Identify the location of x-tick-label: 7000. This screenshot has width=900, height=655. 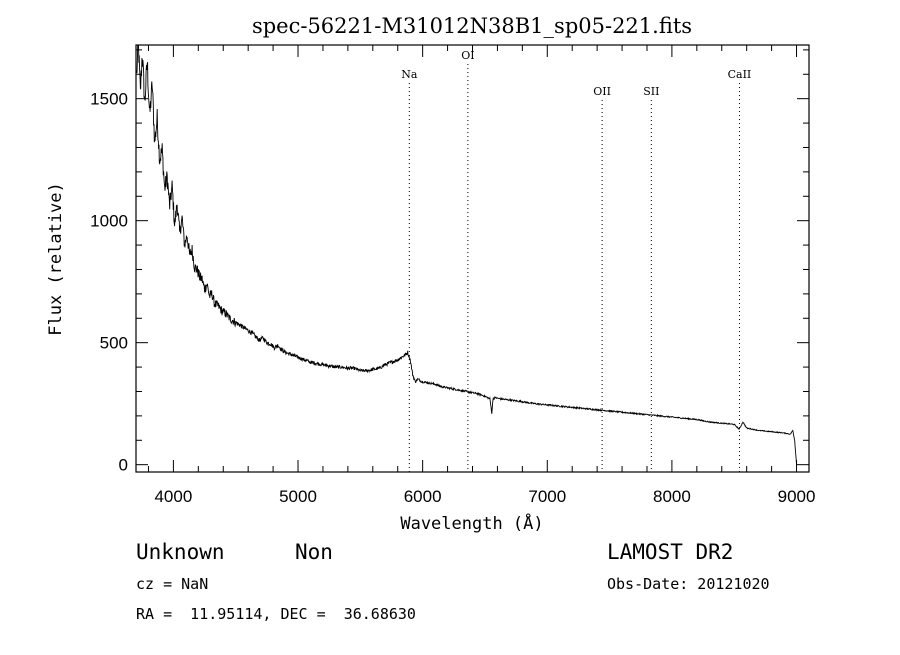
(547, 496).